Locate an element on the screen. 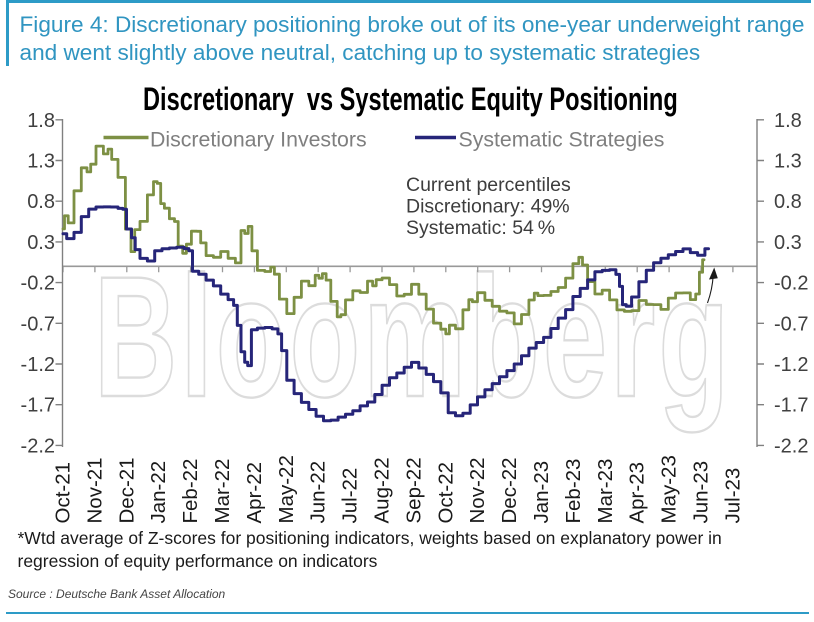 Image resolution: width=814 pixels, height=622 pixels. svg-text: Discretionary Investors is located at coordinates (258, 140).